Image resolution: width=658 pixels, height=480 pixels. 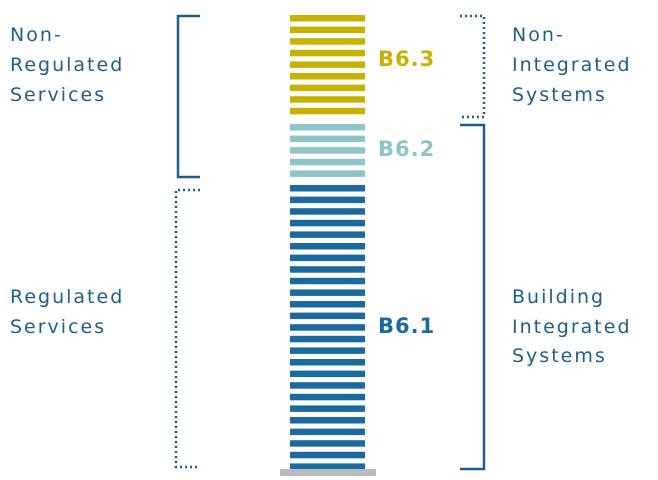 What do you see at coordinates (406, 326) in the screenshot?
I see `section-label: B6.1` at bounding box center [406, 326].